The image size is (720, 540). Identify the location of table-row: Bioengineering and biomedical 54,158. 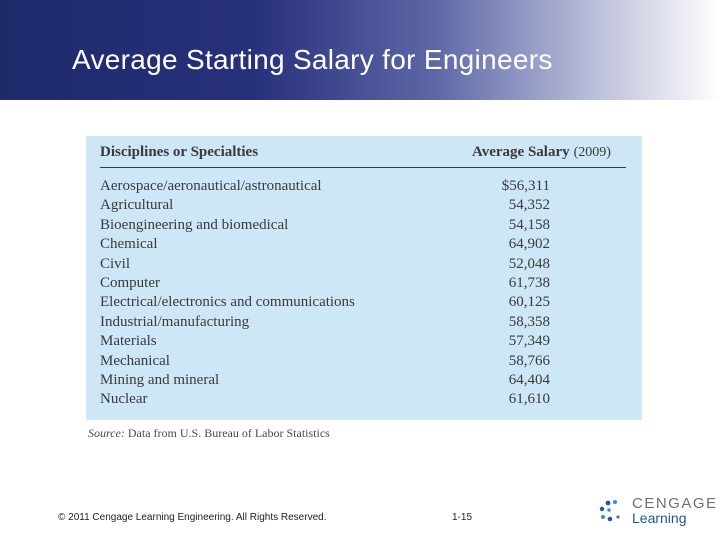
(325, 225).